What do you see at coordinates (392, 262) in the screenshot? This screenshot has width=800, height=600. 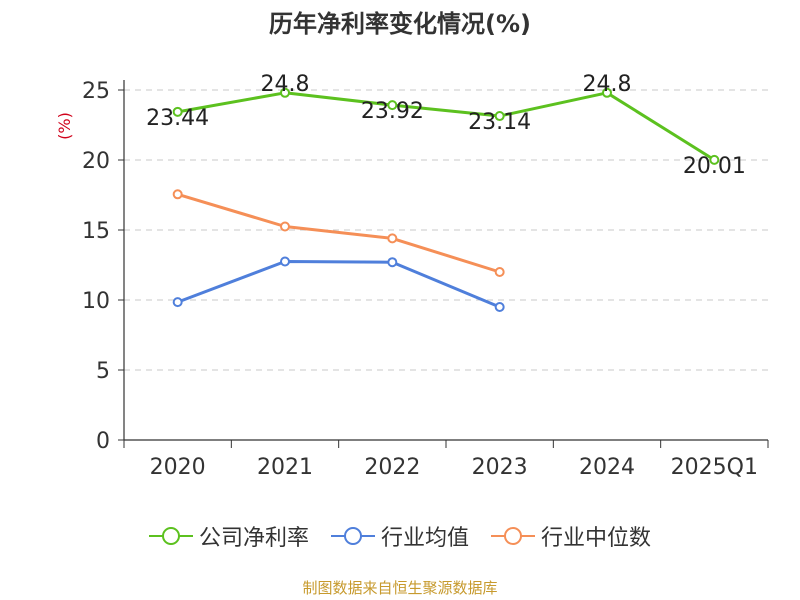 I see `data-point-industry-average-2022` at bounding box center [392, 262].